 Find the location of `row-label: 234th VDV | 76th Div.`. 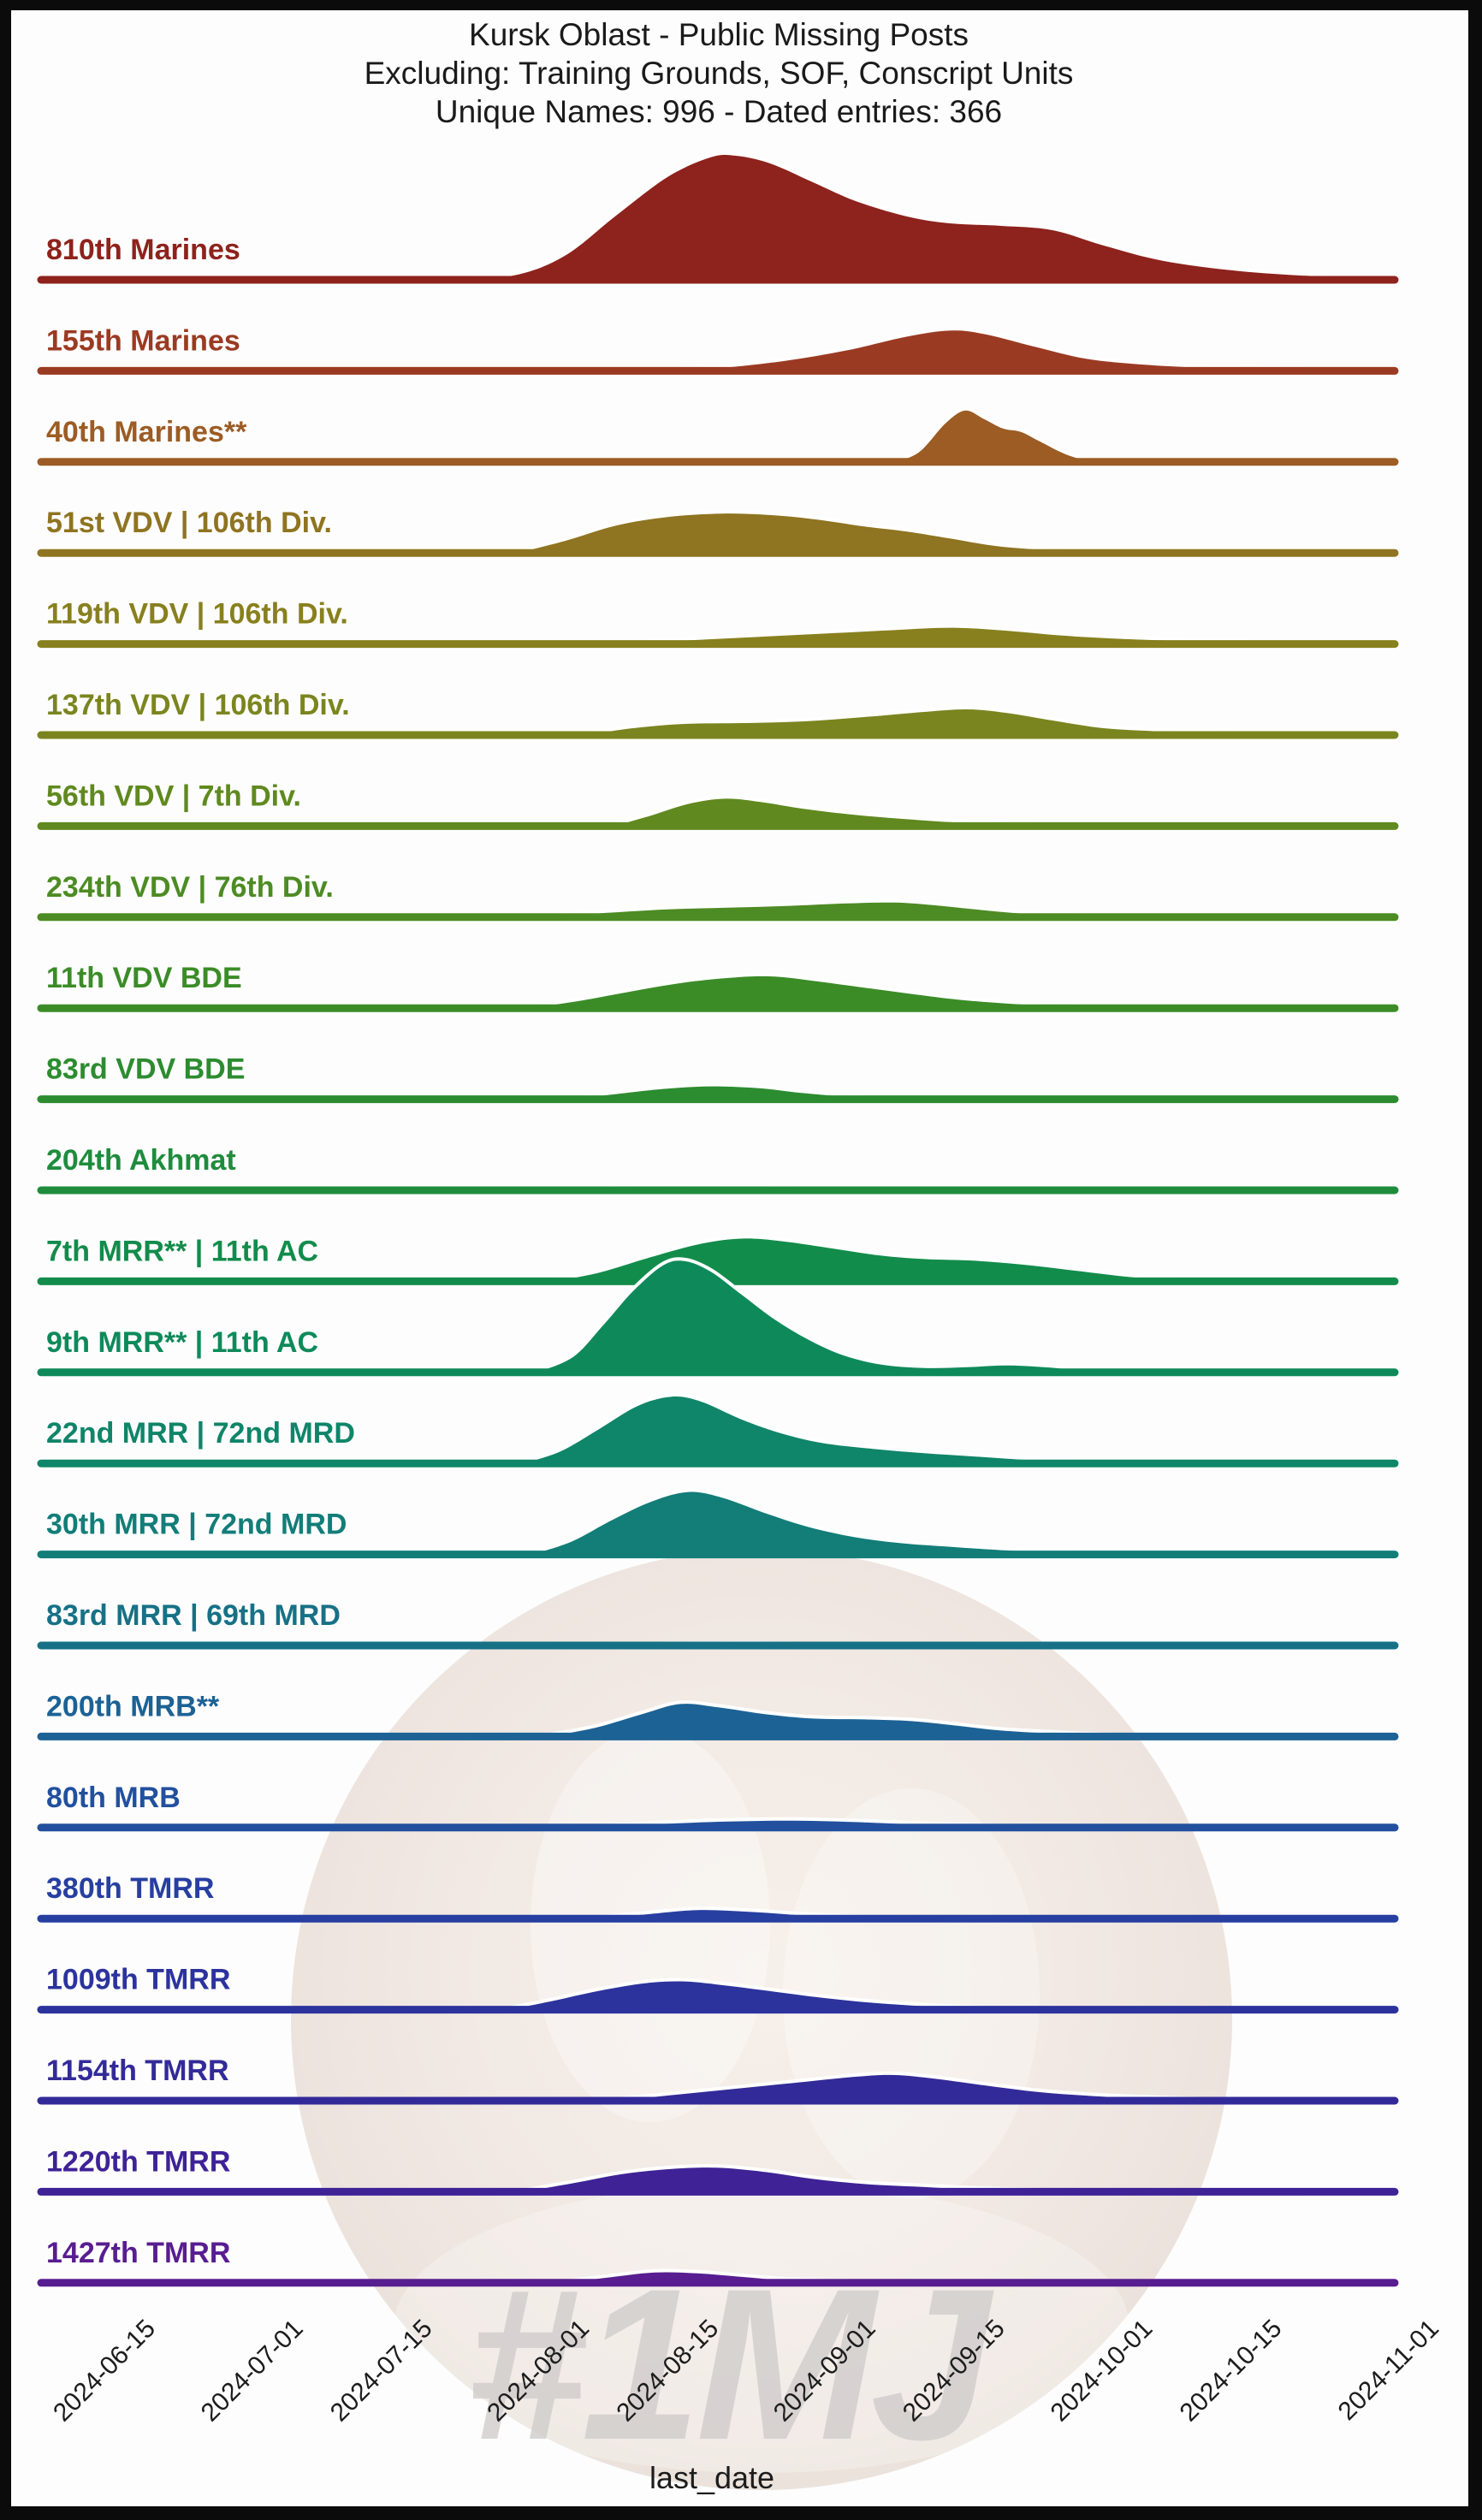

row-label: 234th VDV | 76th Div. is located at coordinates (190, 888).